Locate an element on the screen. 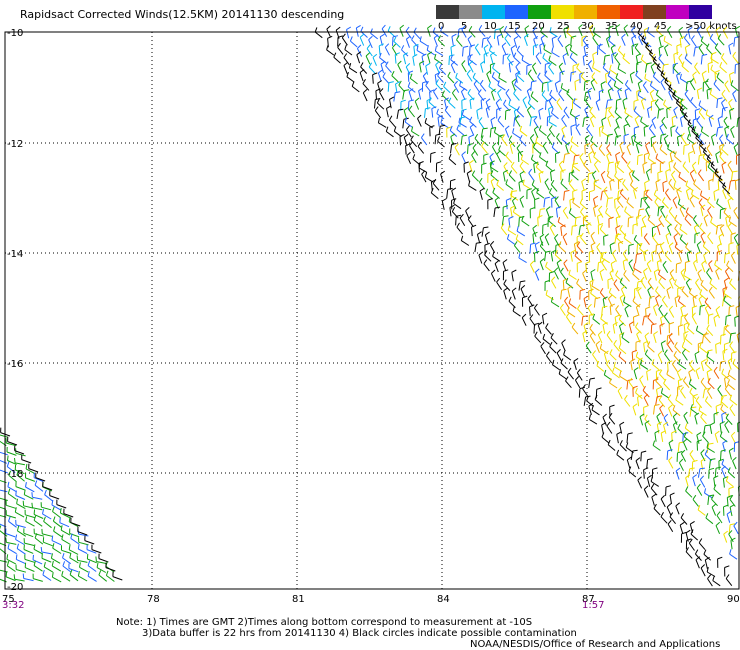 This screenshot has width=740, height=650. latitude-labels: -10 -12 -14 -16 -18 -20 is located at coordinates (15, 310).